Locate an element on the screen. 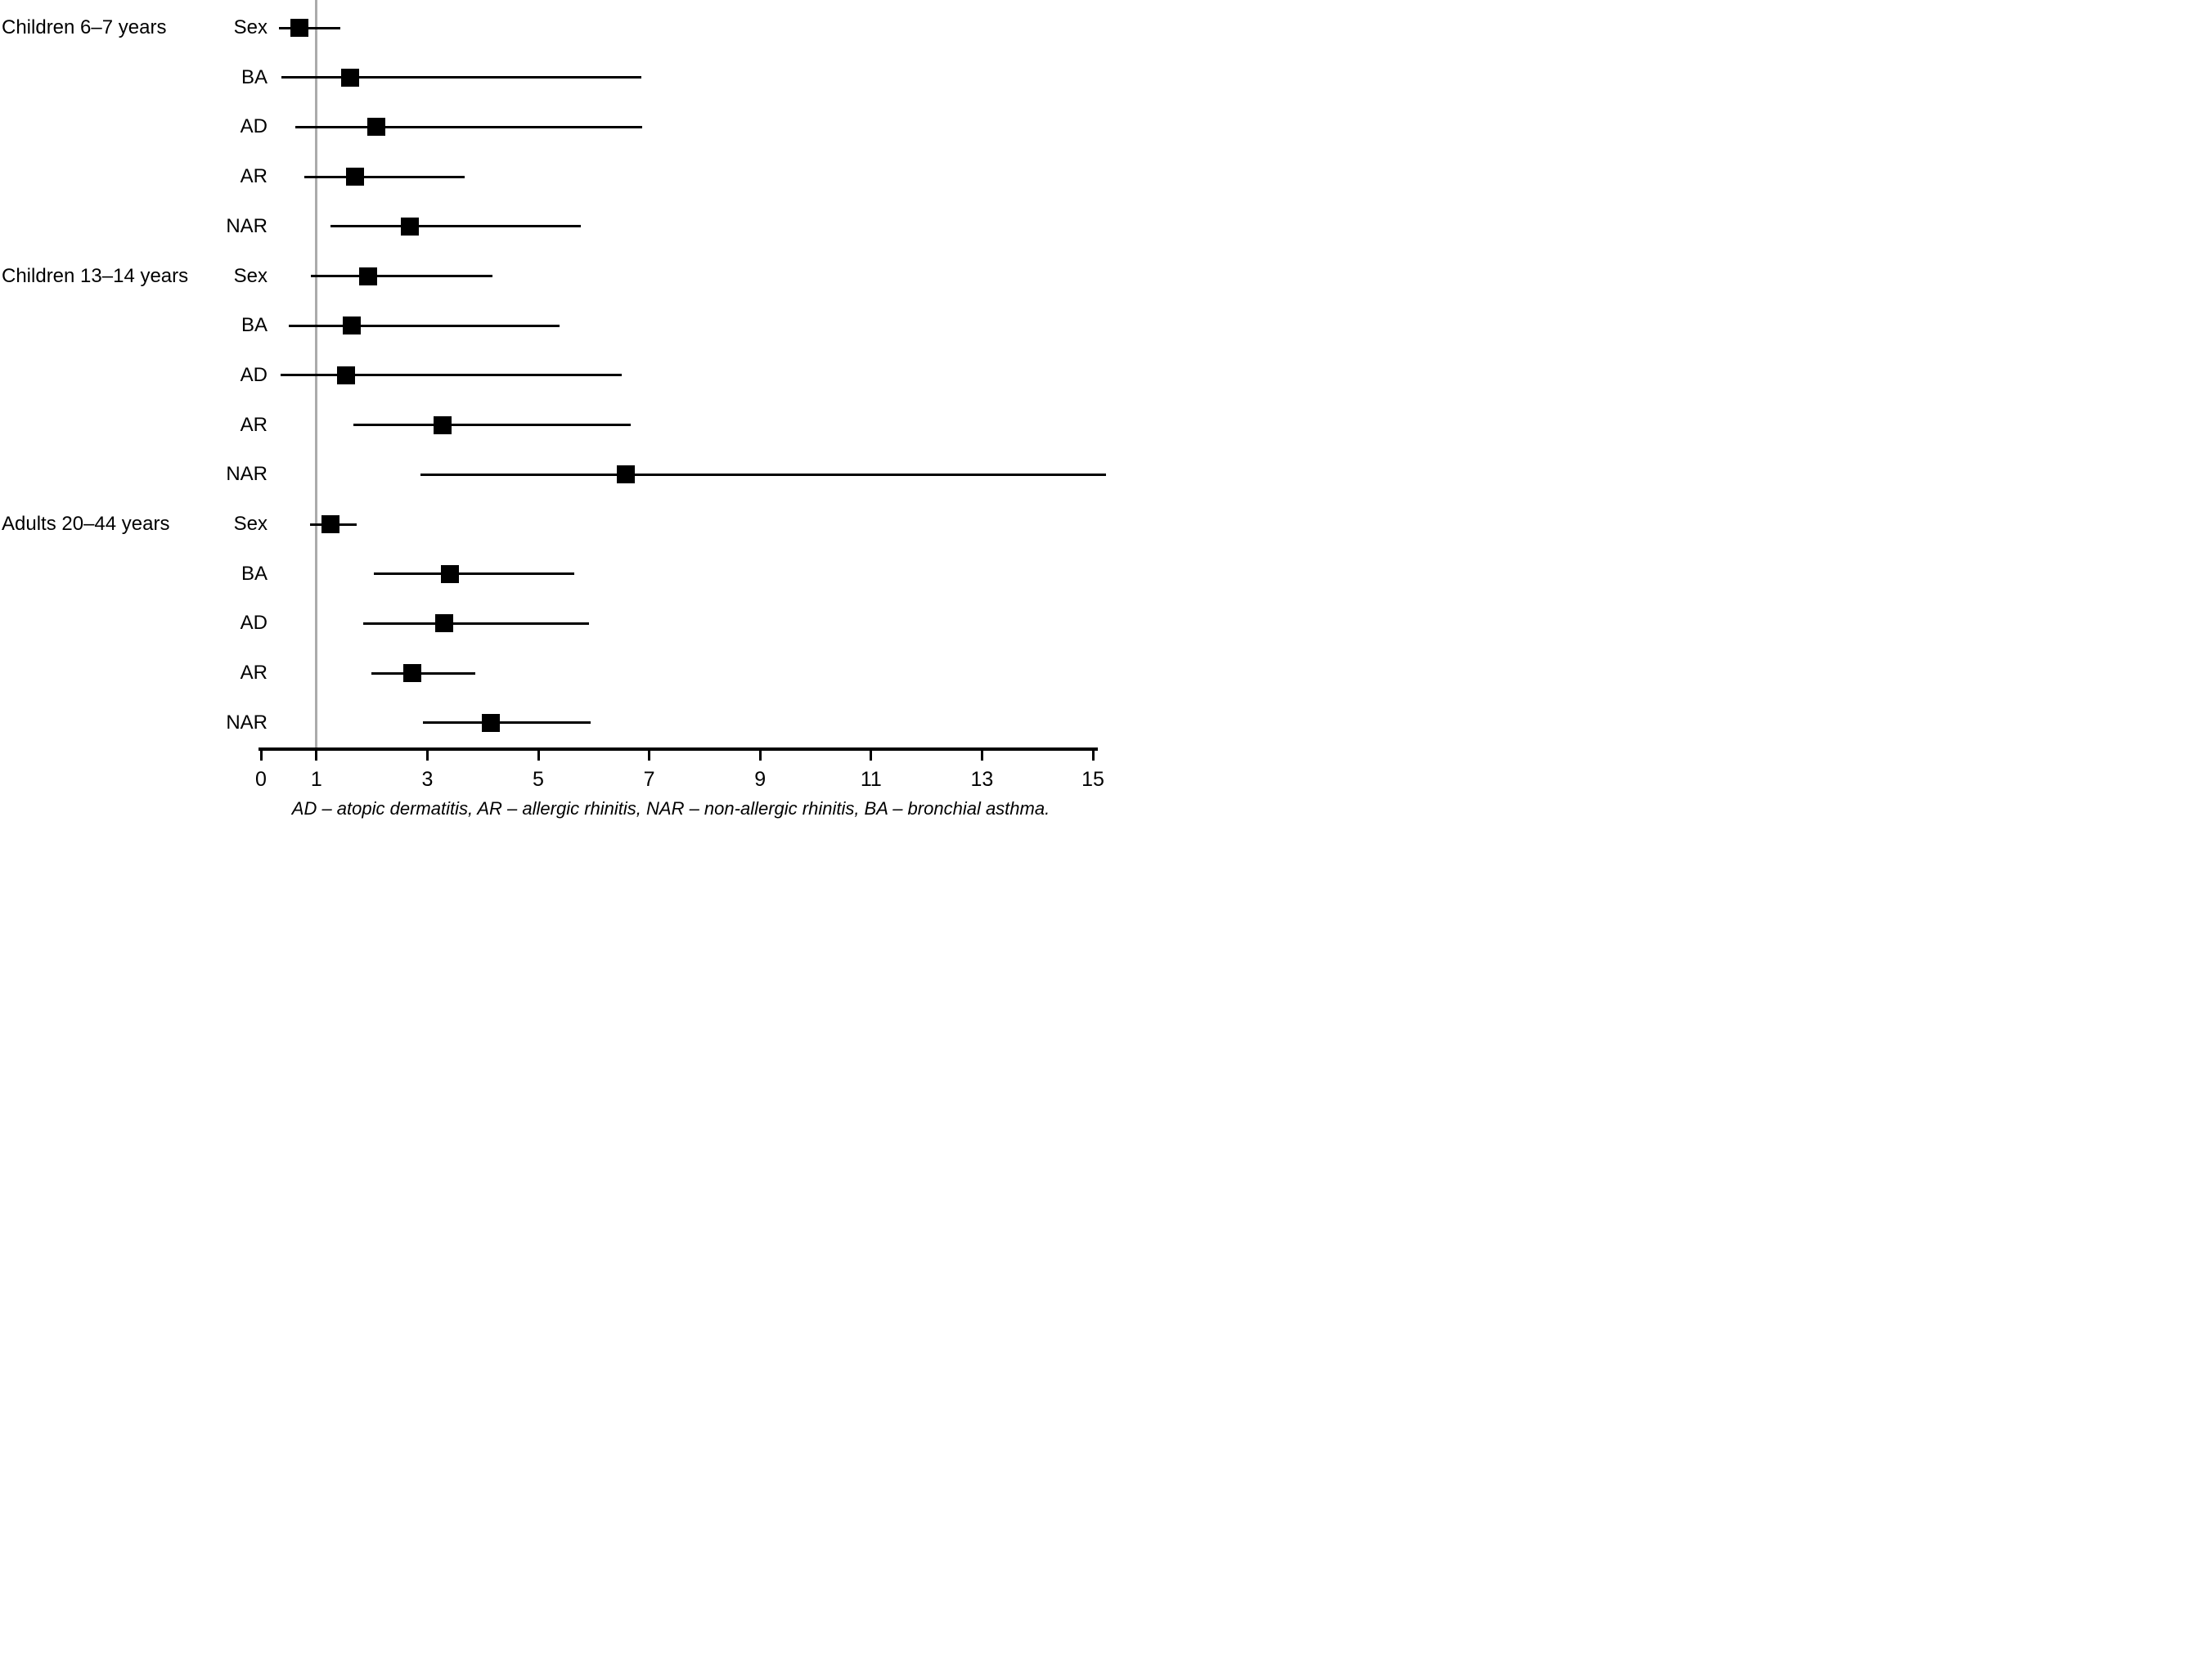 Image resolution: width=2212 pixels, height=1670 pixels. reference-line is located at coordinates (316, 373).